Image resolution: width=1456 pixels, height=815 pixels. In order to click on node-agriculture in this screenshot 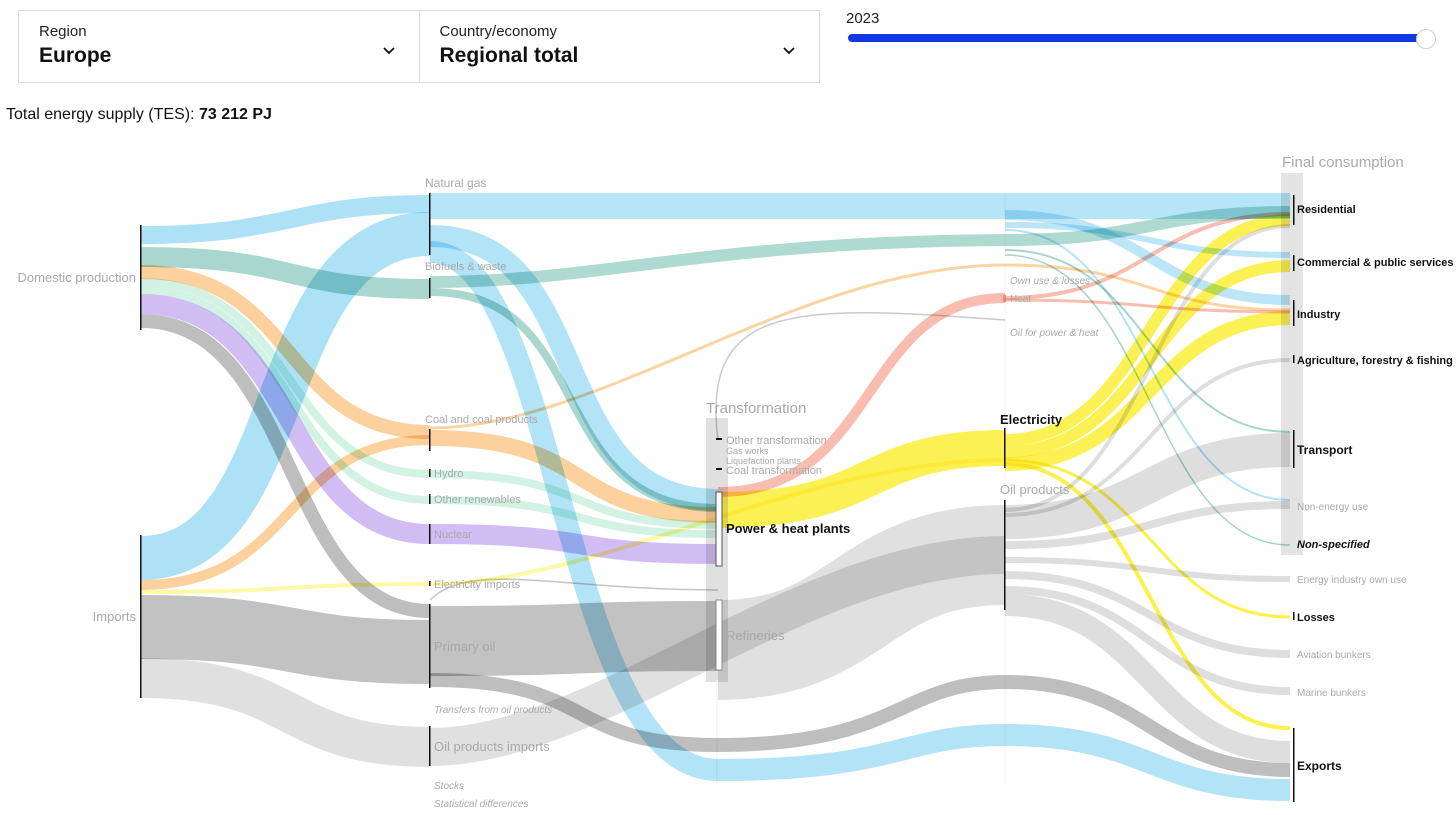, I will do `click(1294, 359)`.